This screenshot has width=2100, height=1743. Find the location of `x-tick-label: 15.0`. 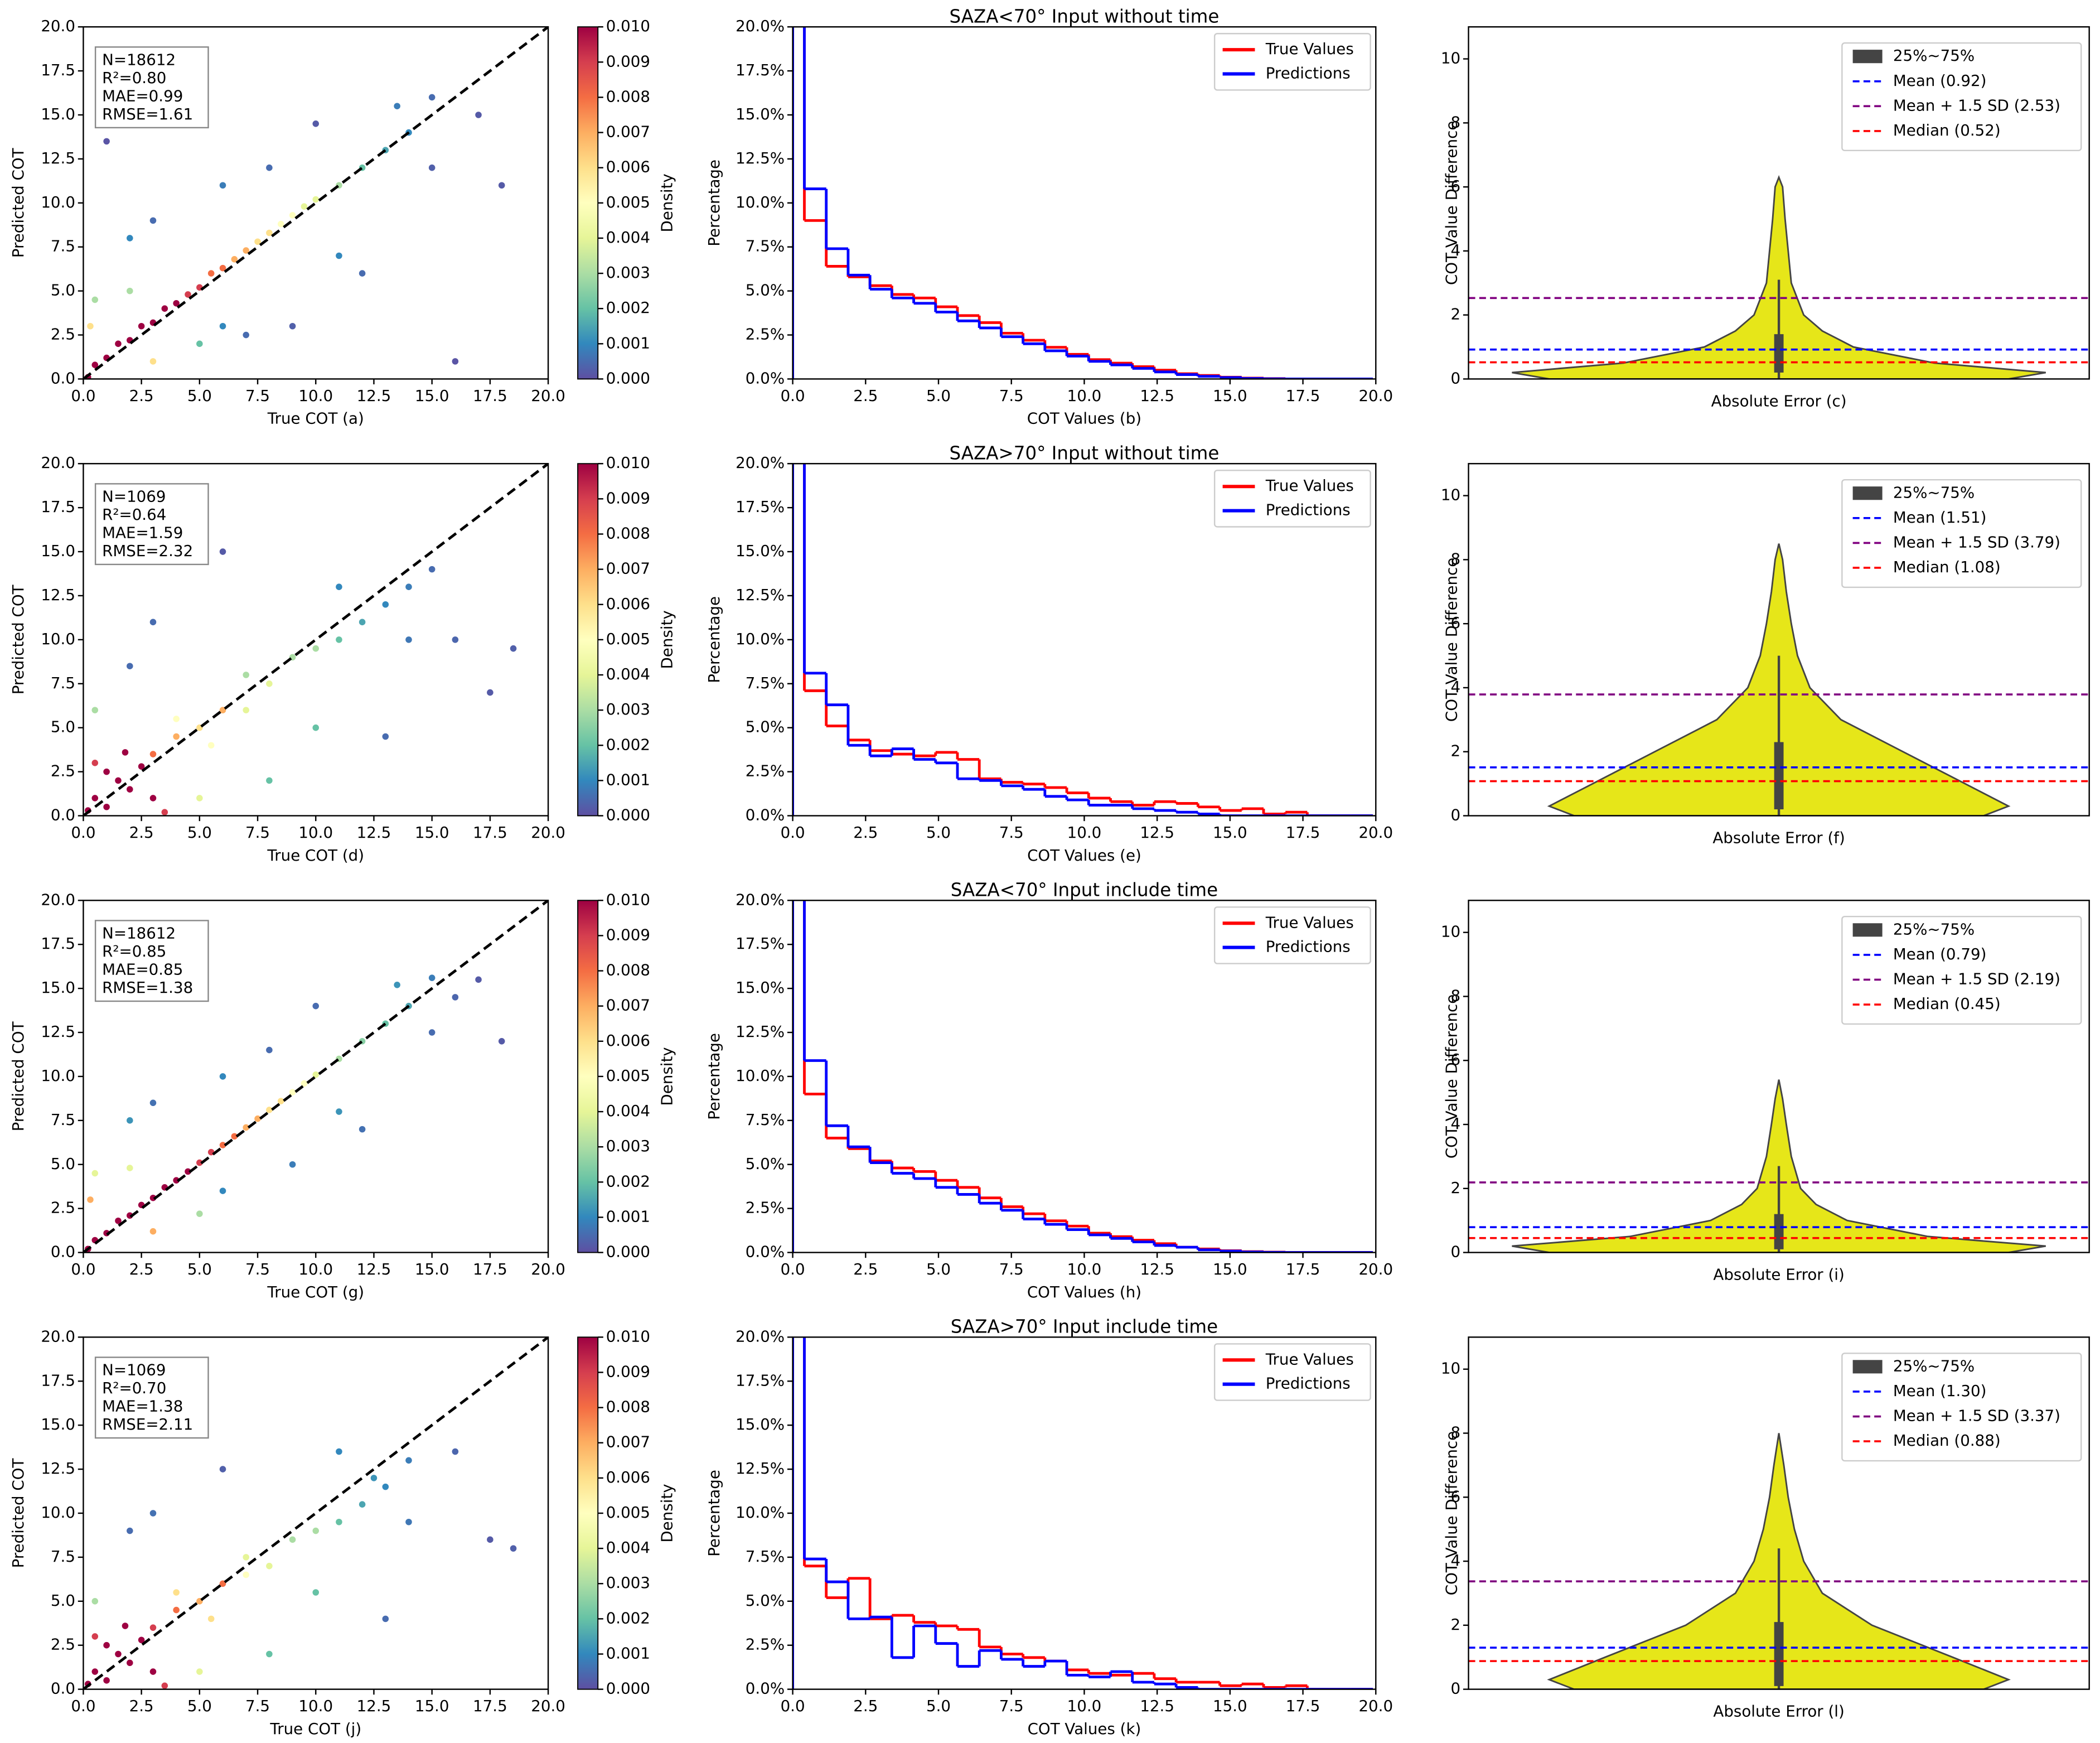

x-tick-label: 15.0 is located at coordinates (432, 1706).